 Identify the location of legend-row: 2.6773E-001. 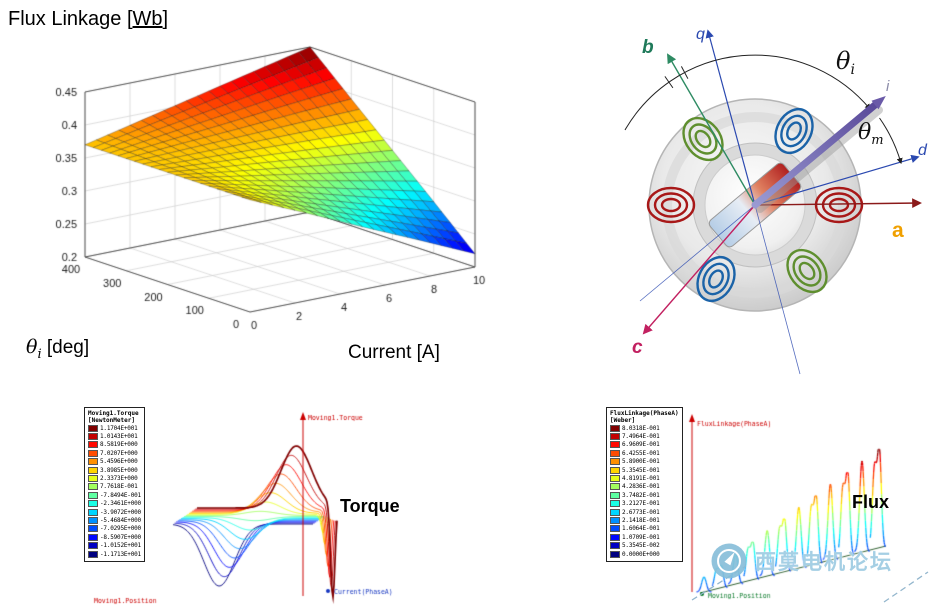
(644, 512).